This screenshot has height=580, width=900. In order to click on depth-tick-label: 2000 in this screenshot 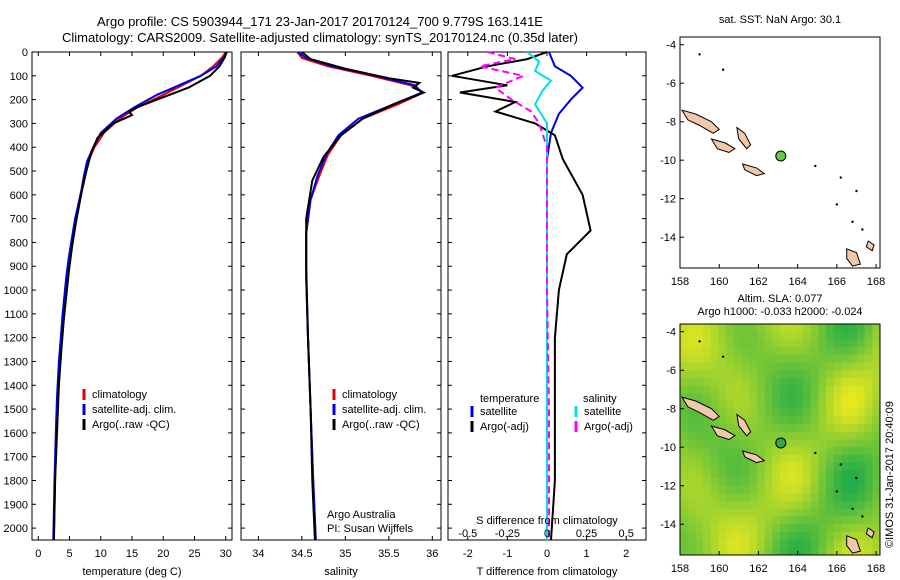, I will do `click(16, 529)`.